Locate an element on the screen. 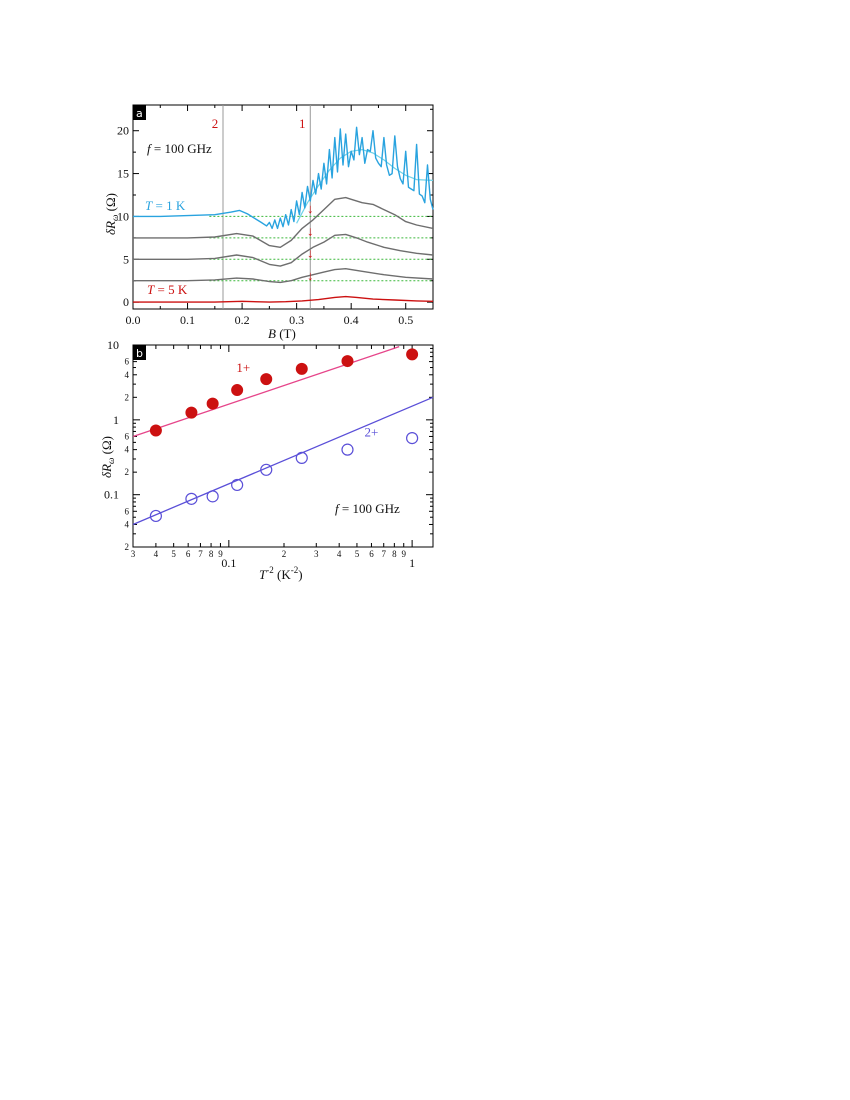 The height and width of the screenshot is (1100, 850). panel-a-label: a is located at coordinates (139, 113).